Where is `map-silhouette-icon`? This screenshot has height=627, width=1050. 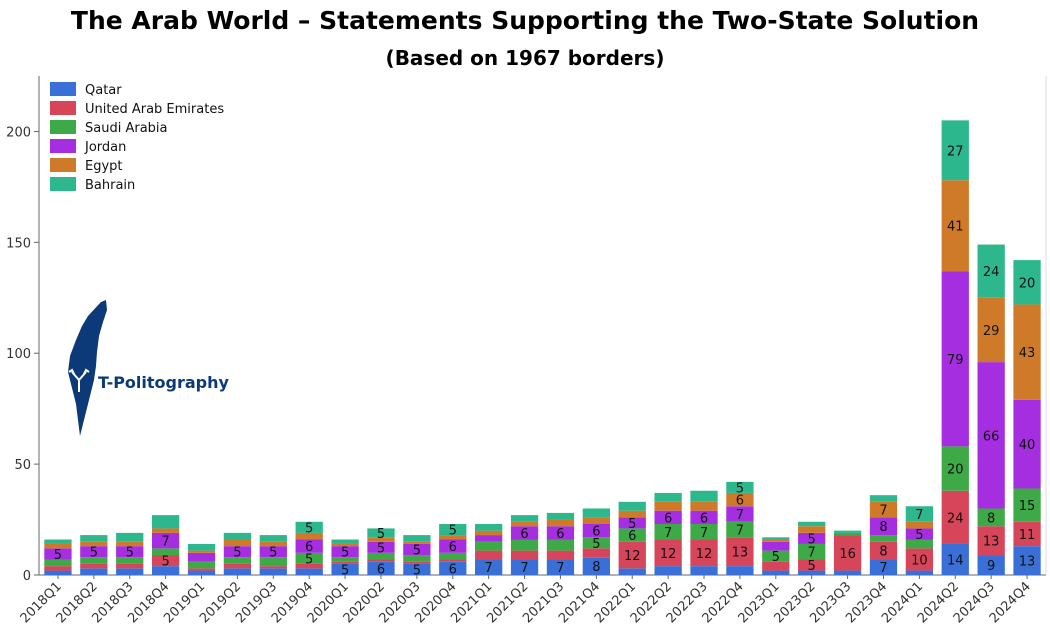
map-silhouette-icon is located at coordinates (87, 368).